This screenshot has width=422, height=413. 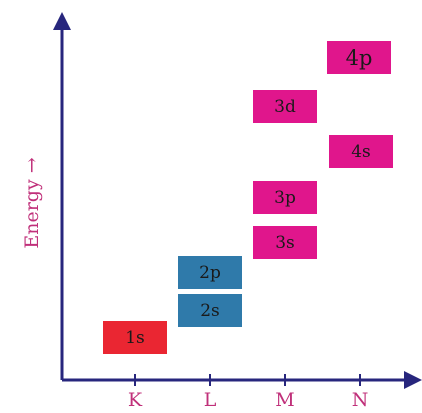 What do you see at coordinates (285, 400) in the screenshot?
I see `shell-label-M: M` at bounding box center [285, 400].